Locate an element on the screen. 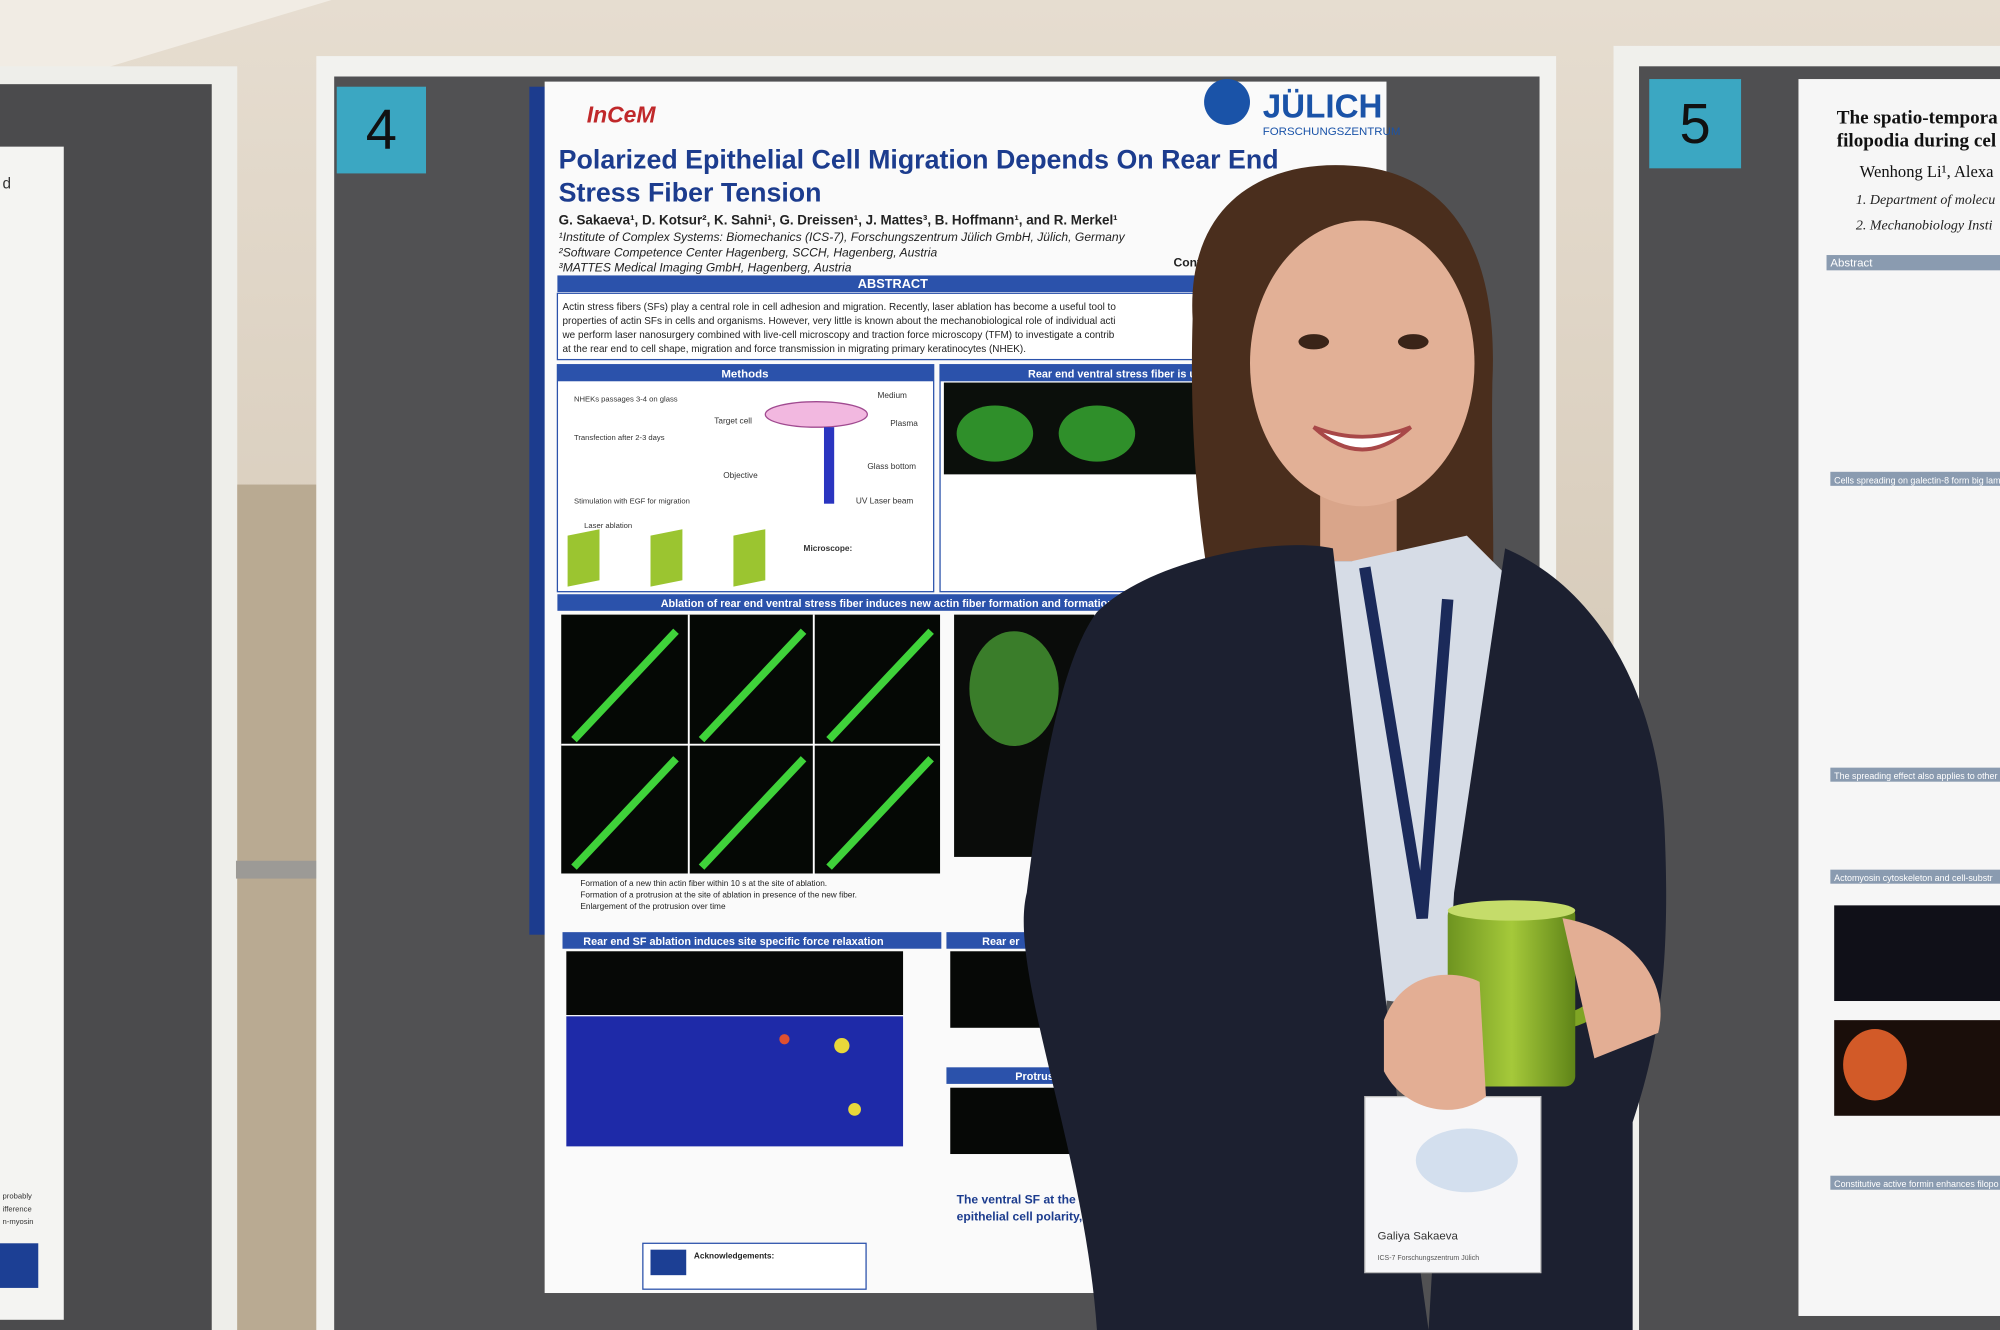  poster-authors: Wenhong Li¹, Alexa is located at coordinates (1927, 171).